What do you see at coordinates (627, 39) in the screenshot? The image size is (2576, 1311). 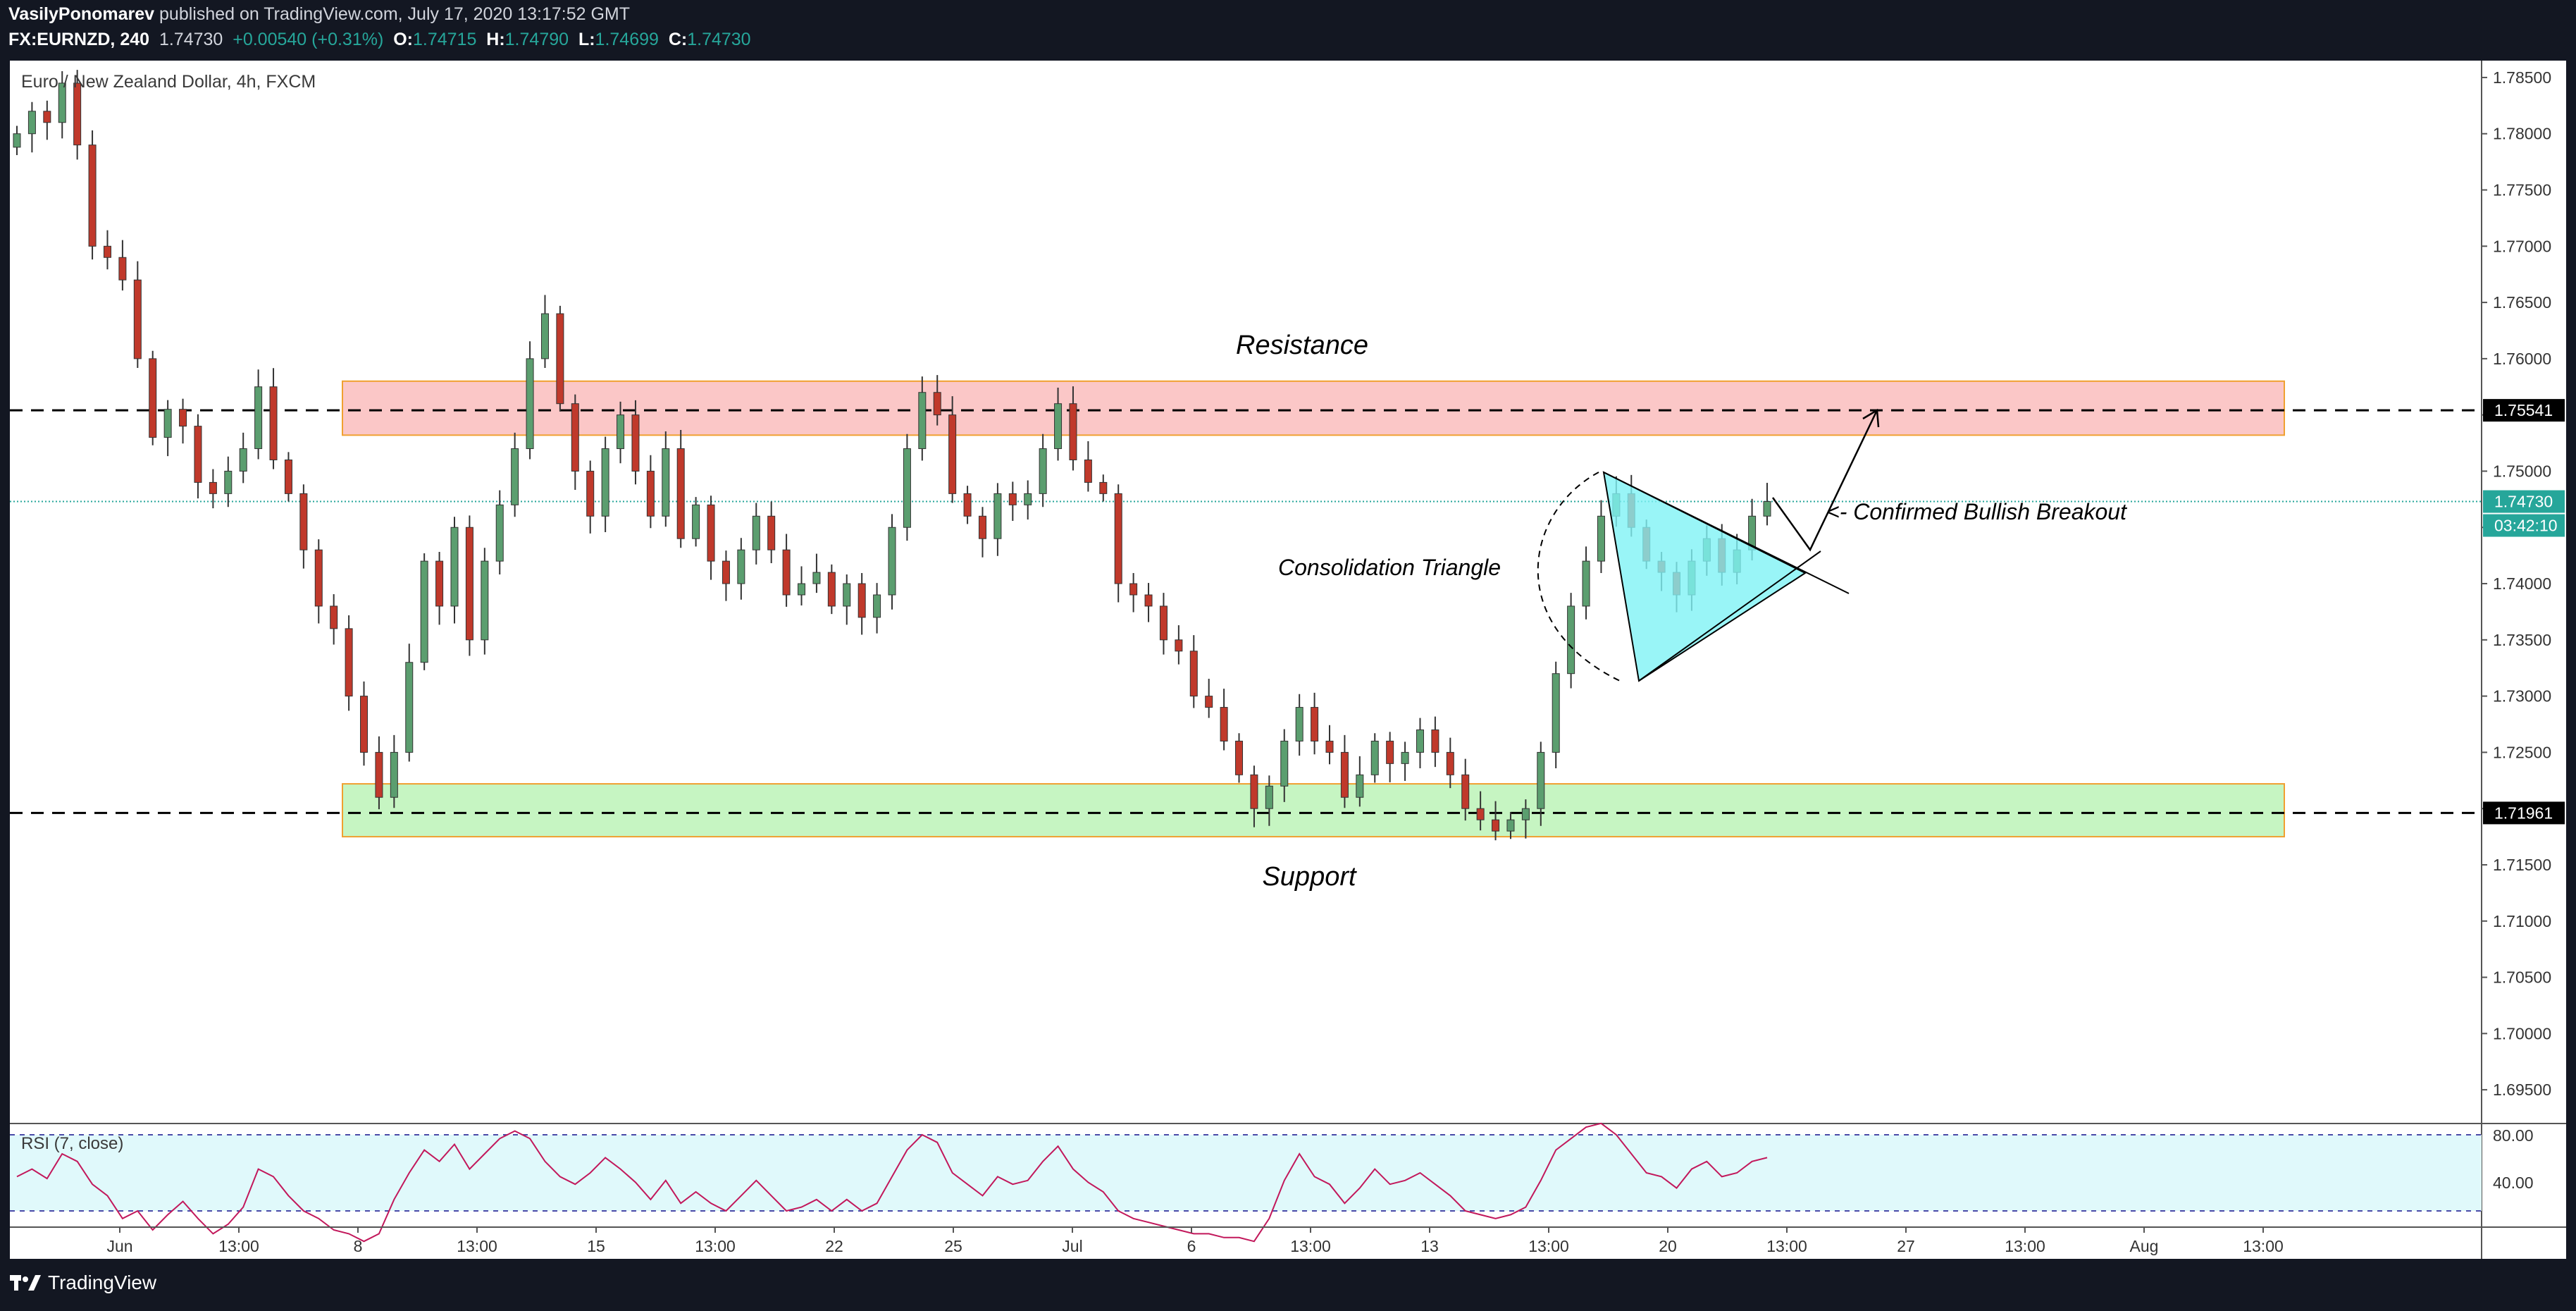 I see `low-value: 1.74699` at bounding box center [627, 39].